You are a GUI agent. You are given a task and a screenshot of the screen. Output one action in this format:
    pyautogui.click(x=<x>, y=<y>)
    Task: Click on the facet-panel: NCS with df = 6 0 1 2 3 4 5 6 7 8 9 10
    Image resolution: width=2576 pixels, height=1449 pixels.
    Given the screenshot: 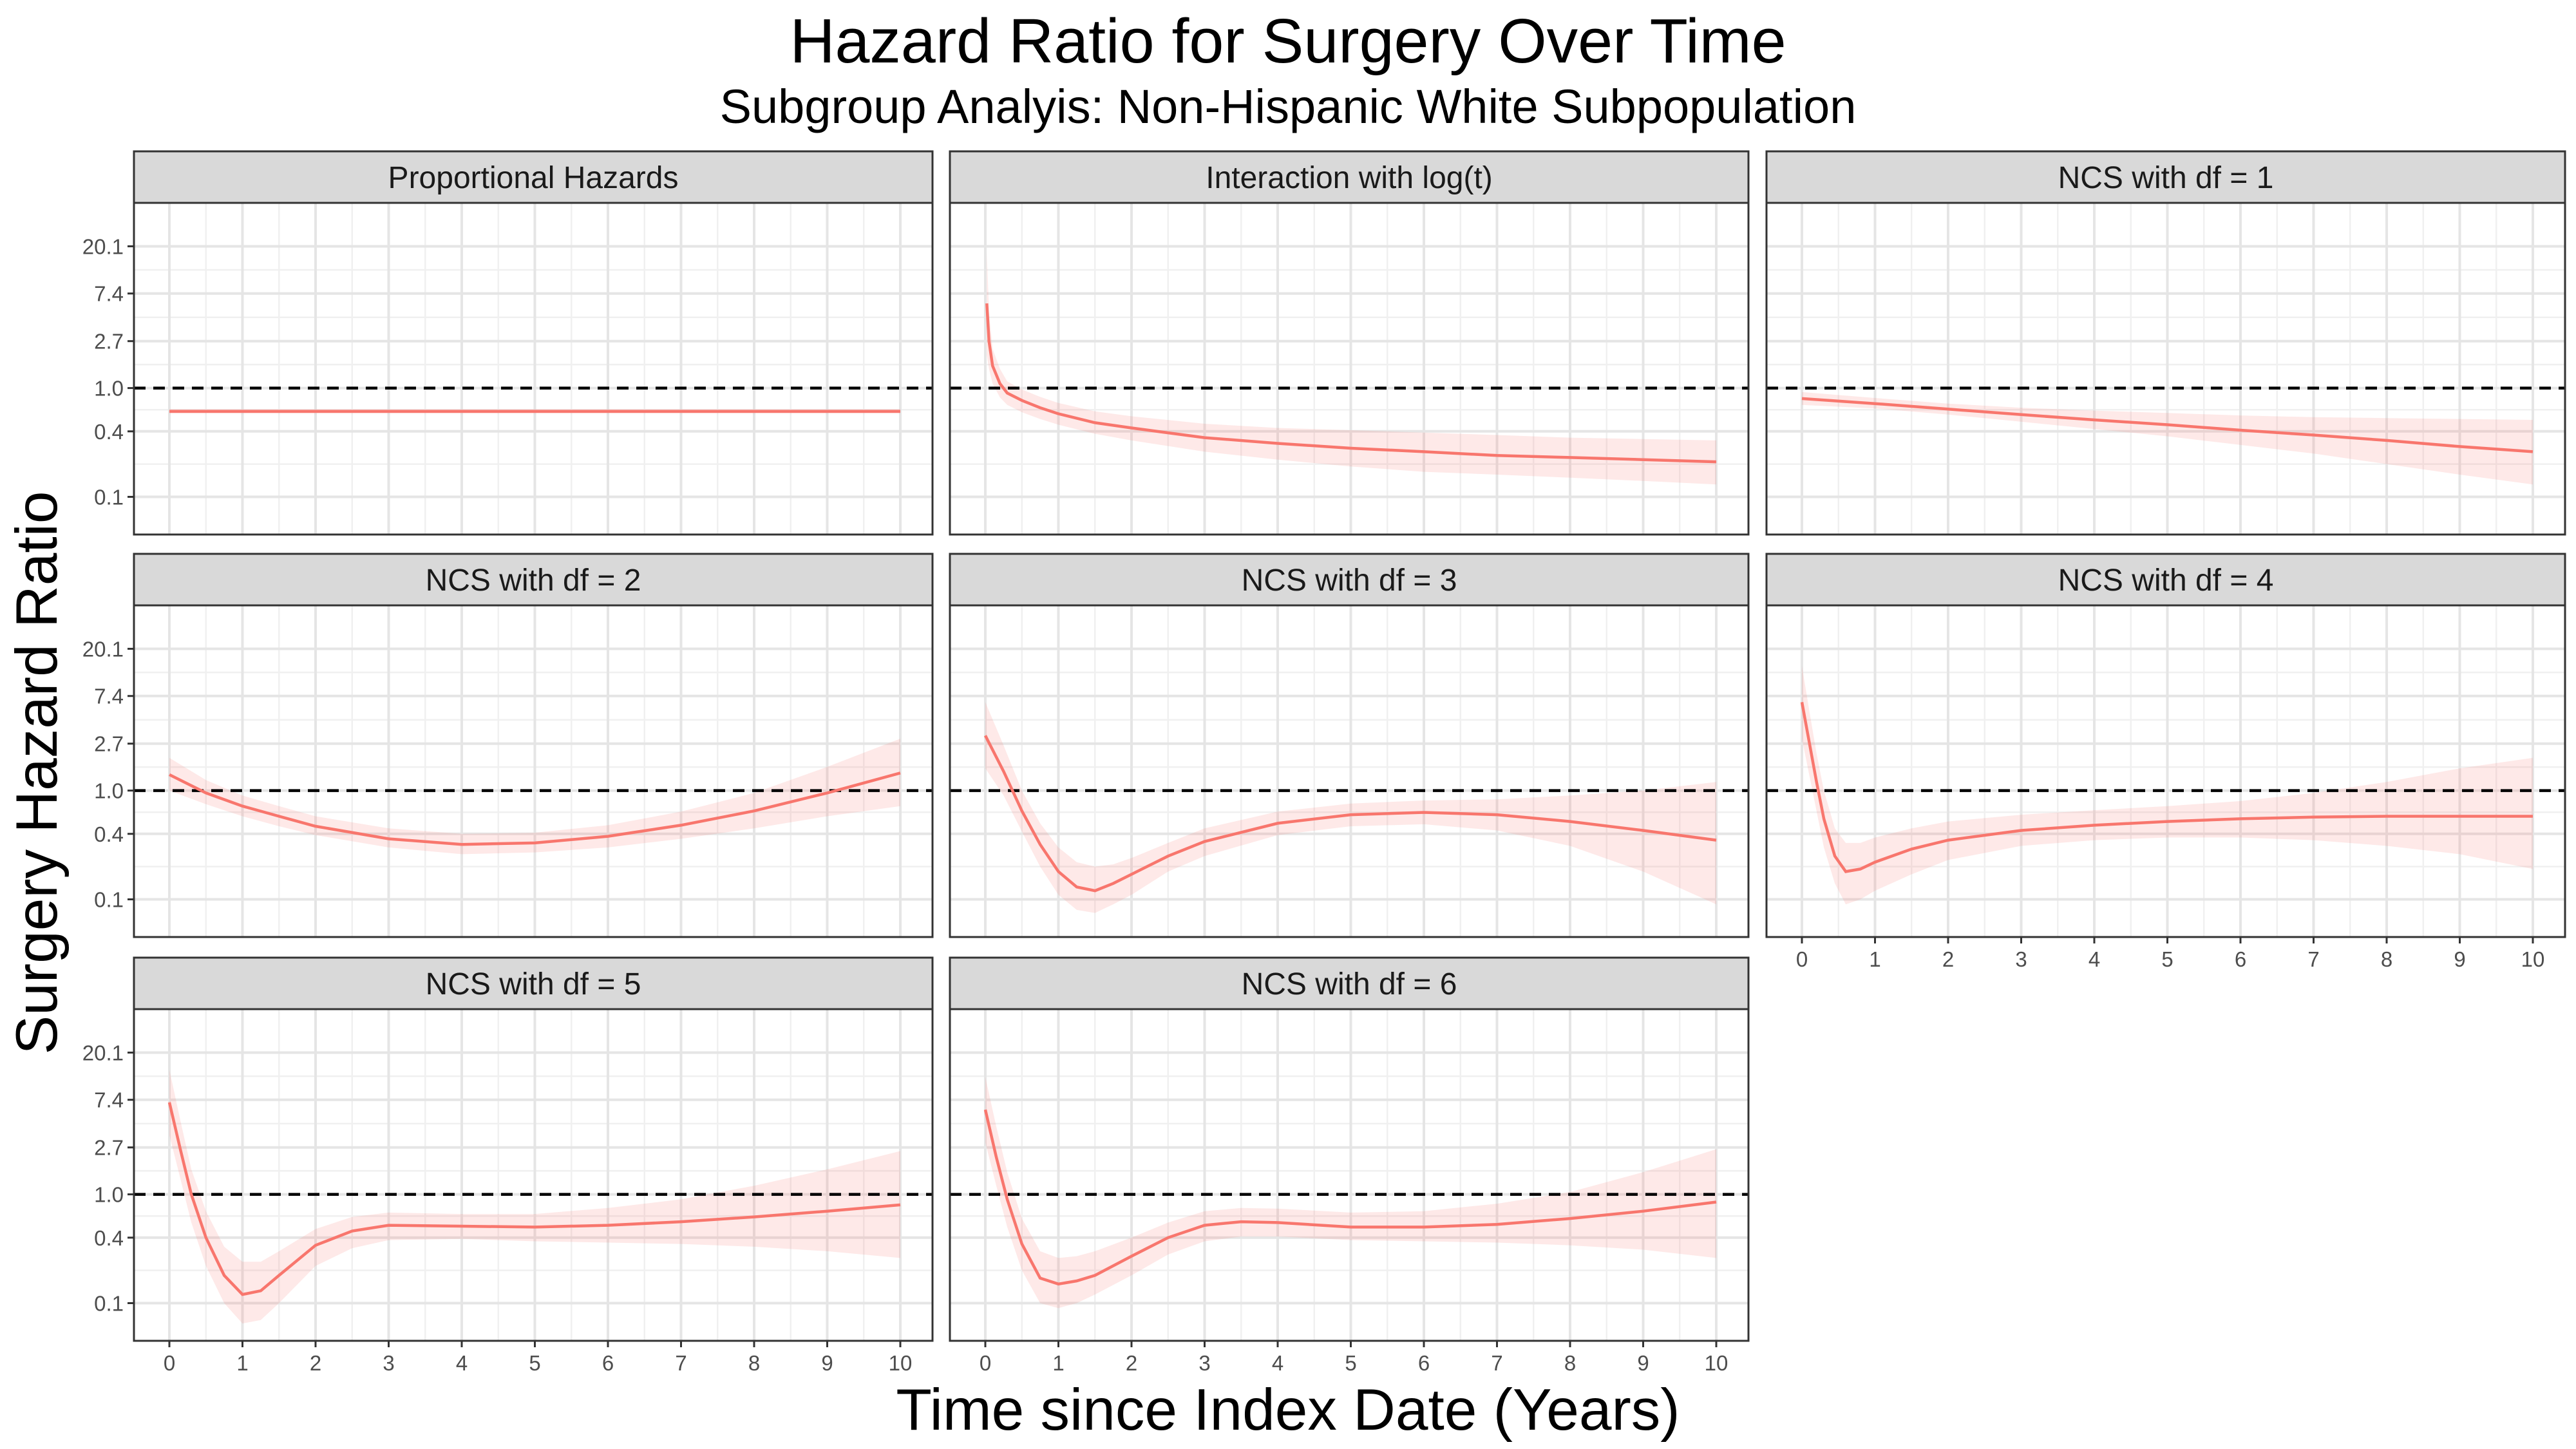 What is the action you would take?
    pyautogui.click(x=1349, y=1165)
    